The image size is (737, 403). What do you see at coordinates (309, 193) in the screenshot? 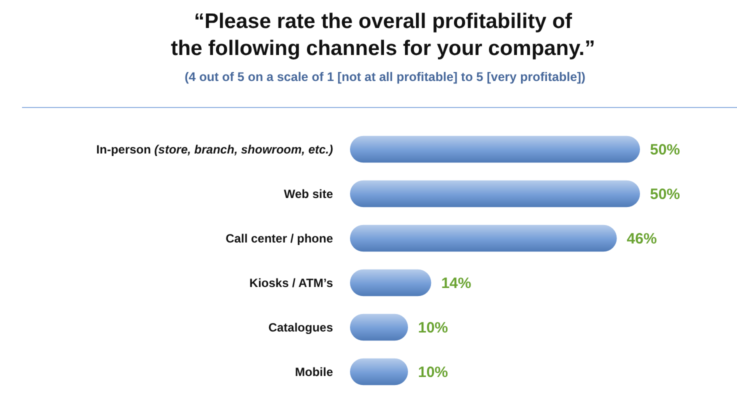
I see `y-tick-label: Web site` at bounding box center [309, 193].